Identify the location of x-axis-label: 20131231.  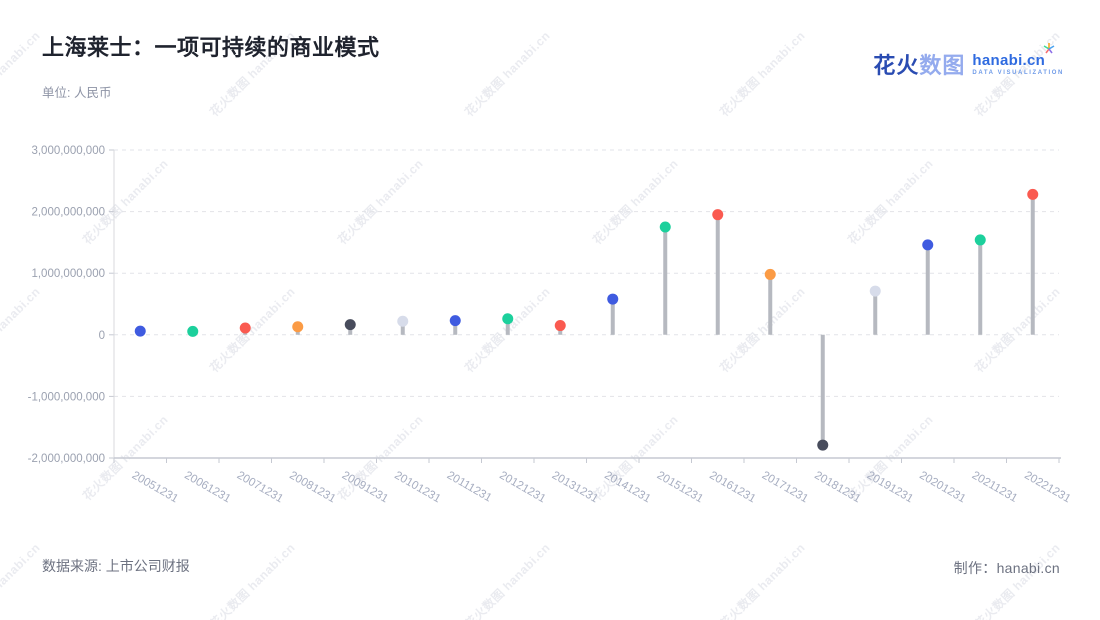
(575, 487).